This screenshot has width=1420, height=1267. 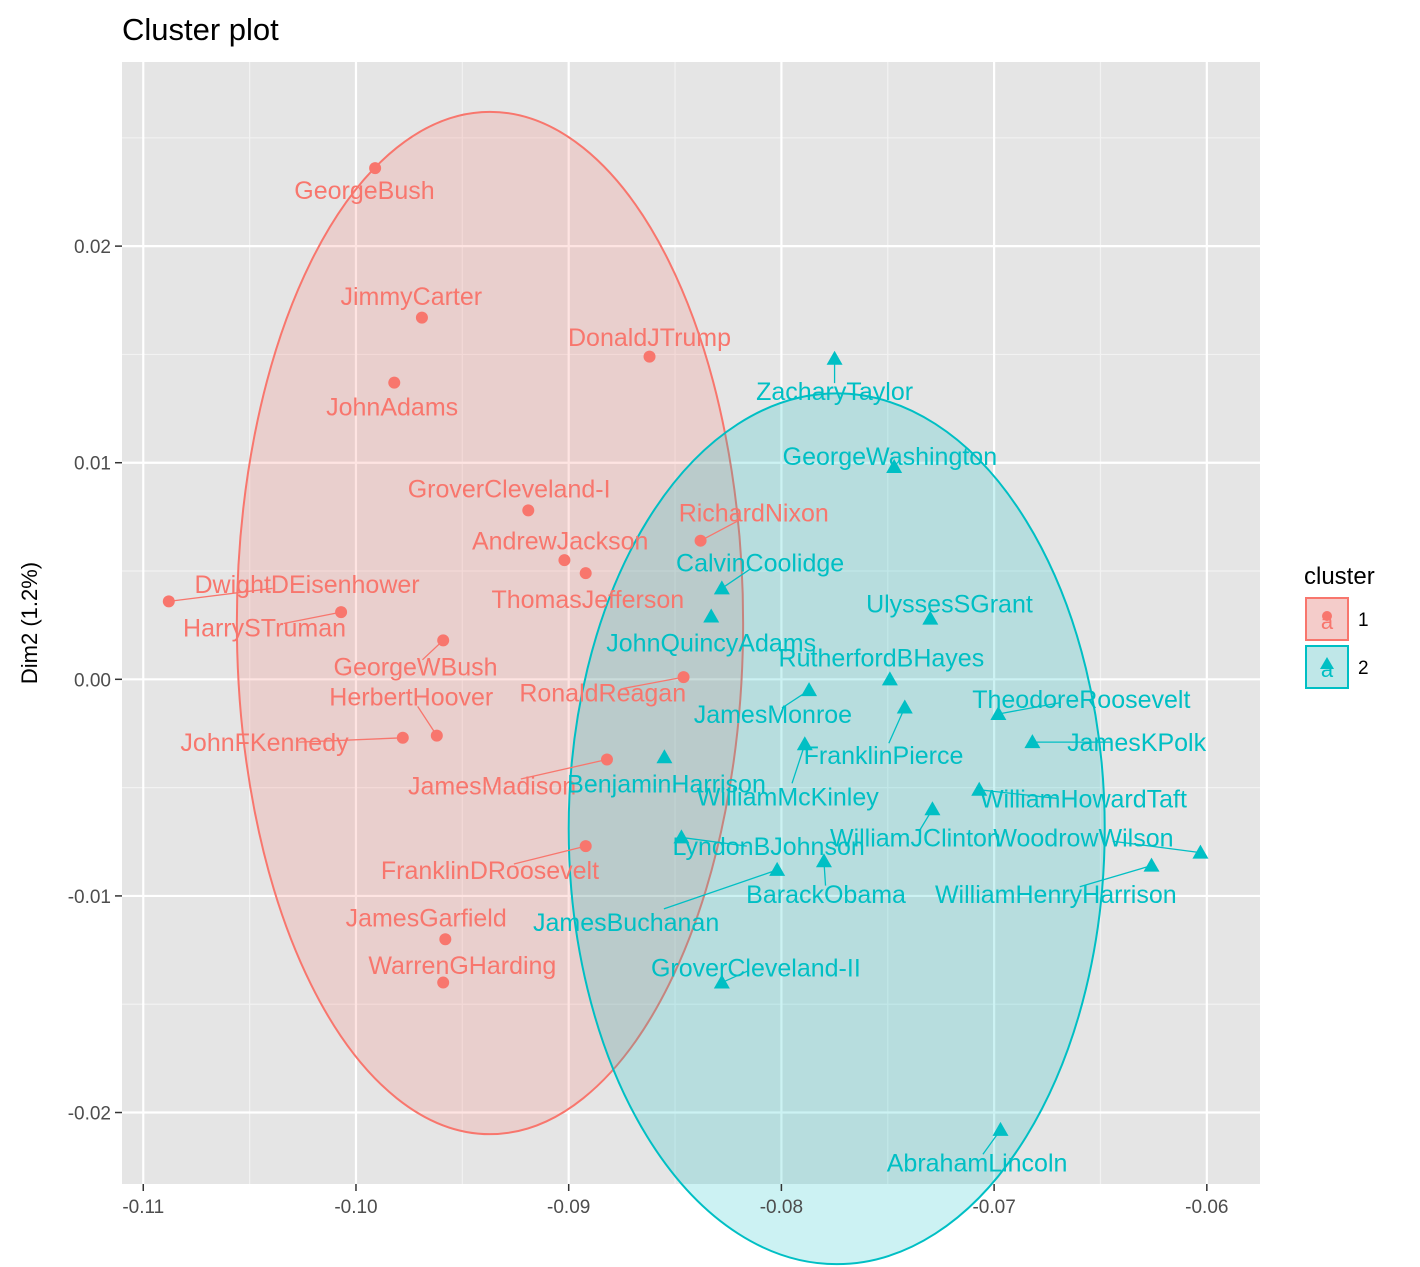 What do you see at coordinates (798, 764) in the screenshot?
I see `connector-williammckinley` at bounding box center [798, 764].